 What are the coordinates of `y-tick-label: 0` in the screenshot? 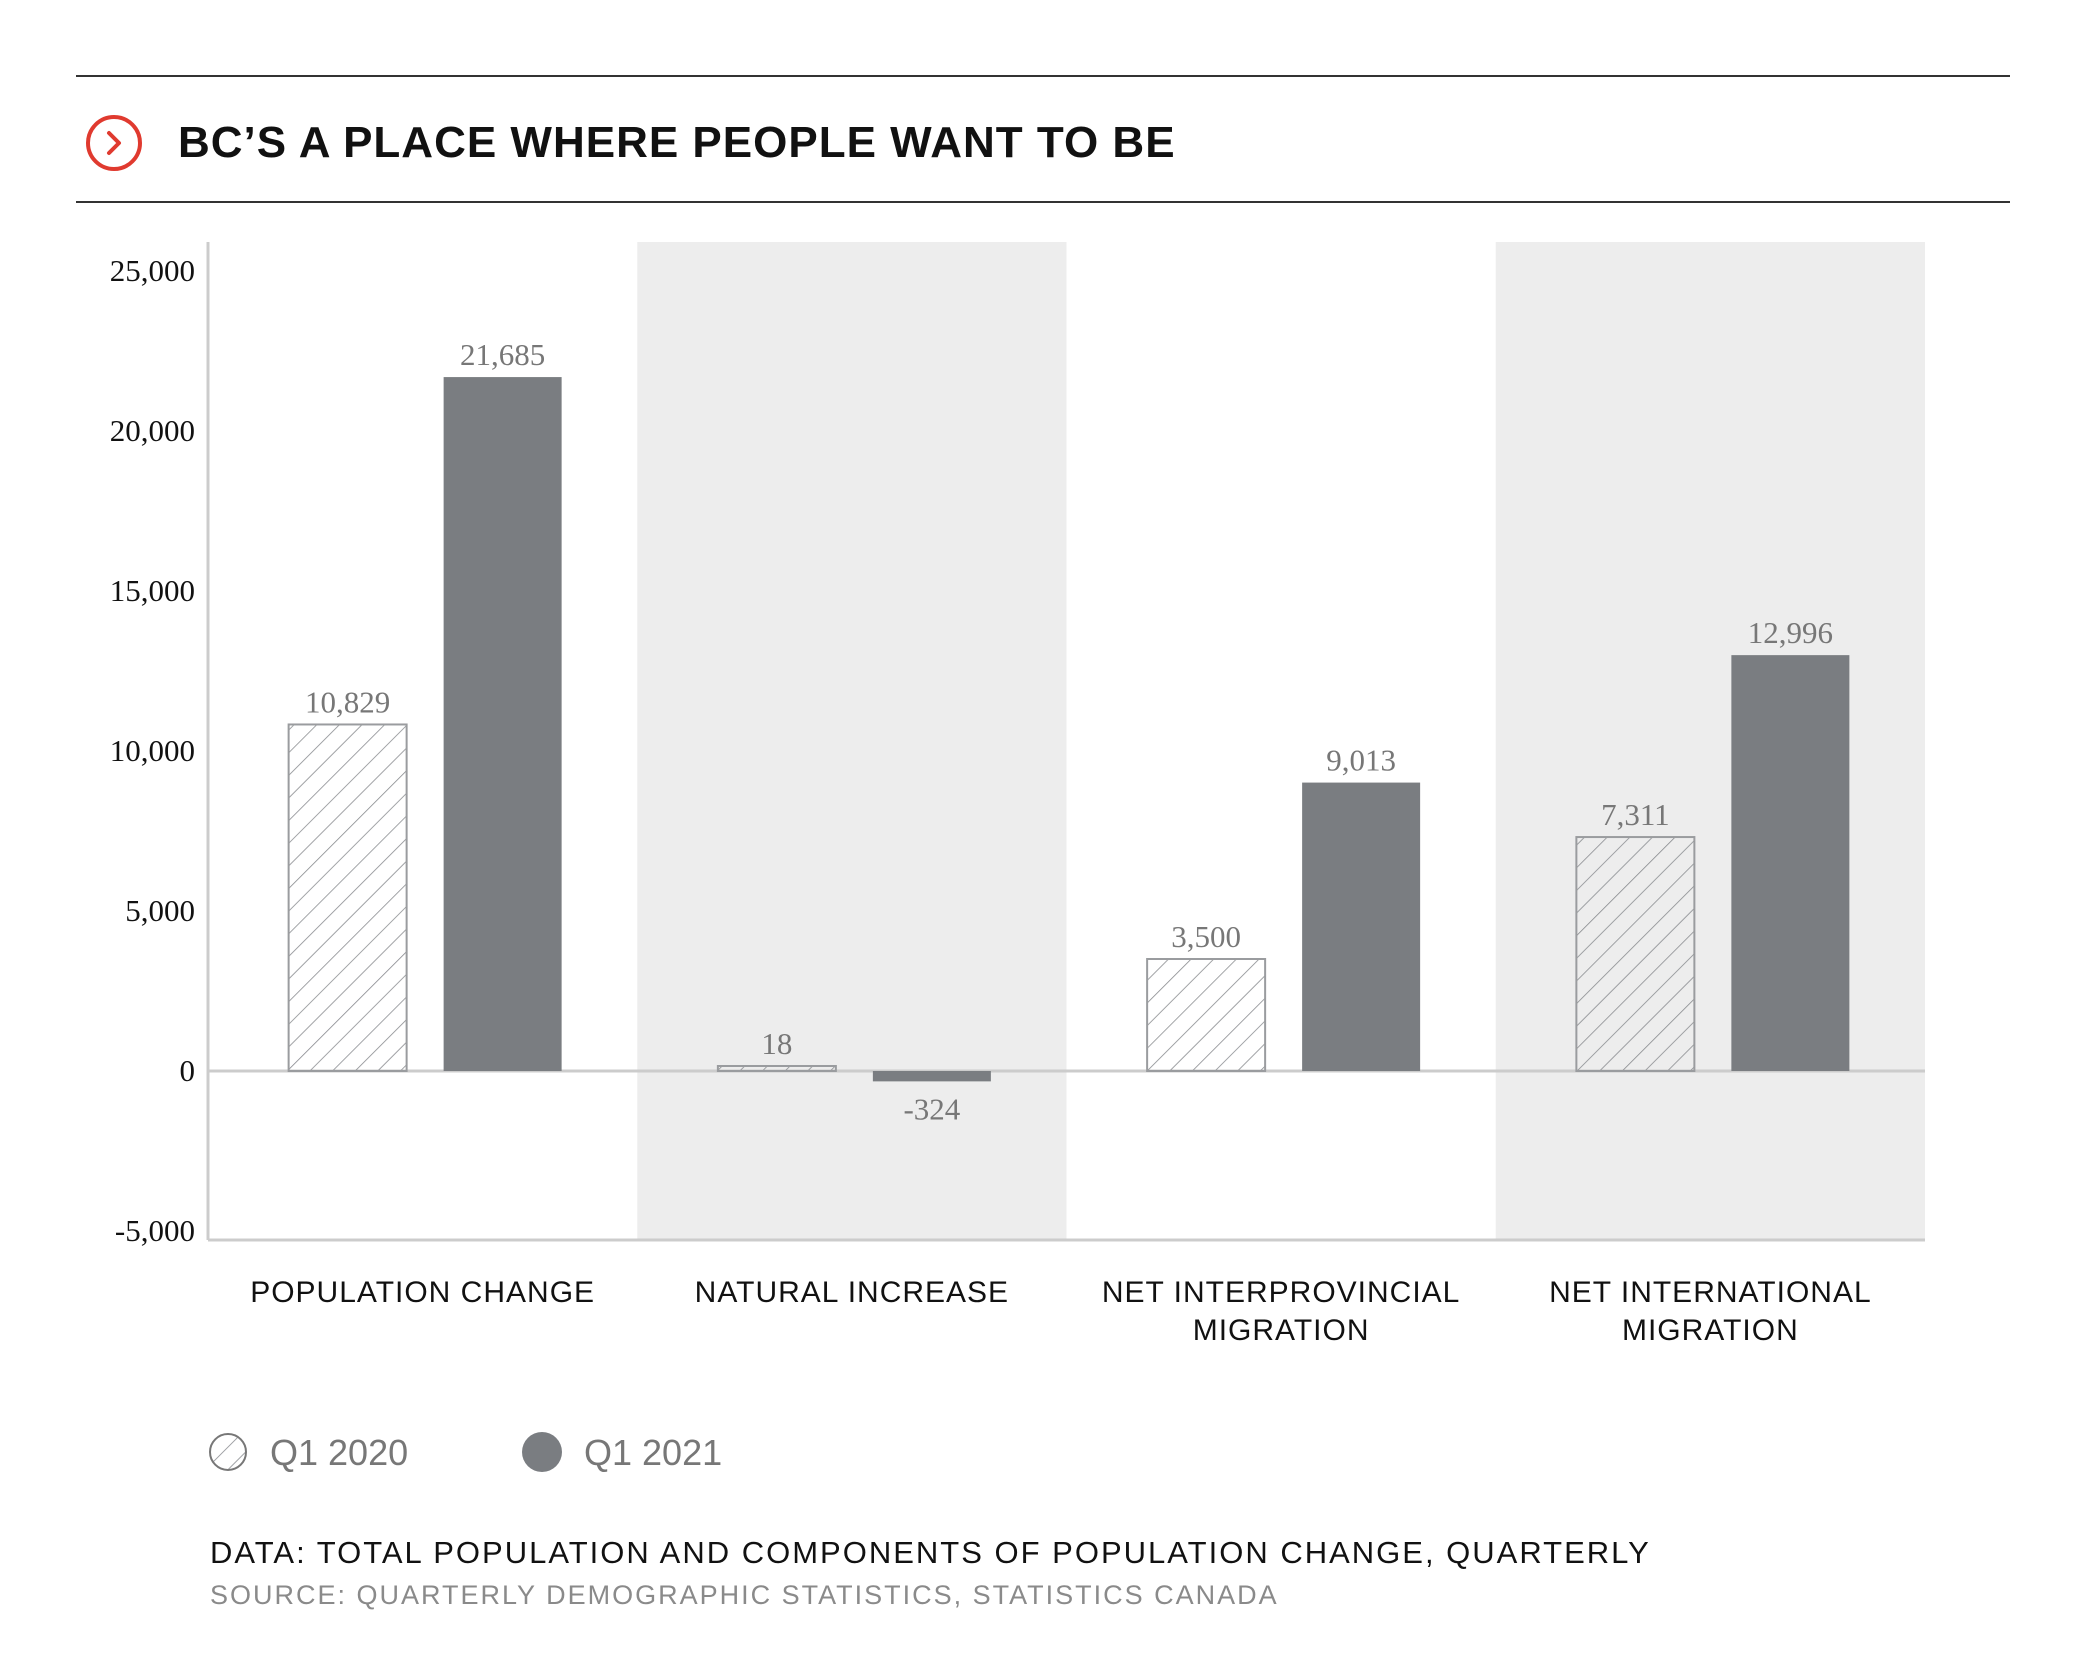 It's located at (188, 1070).